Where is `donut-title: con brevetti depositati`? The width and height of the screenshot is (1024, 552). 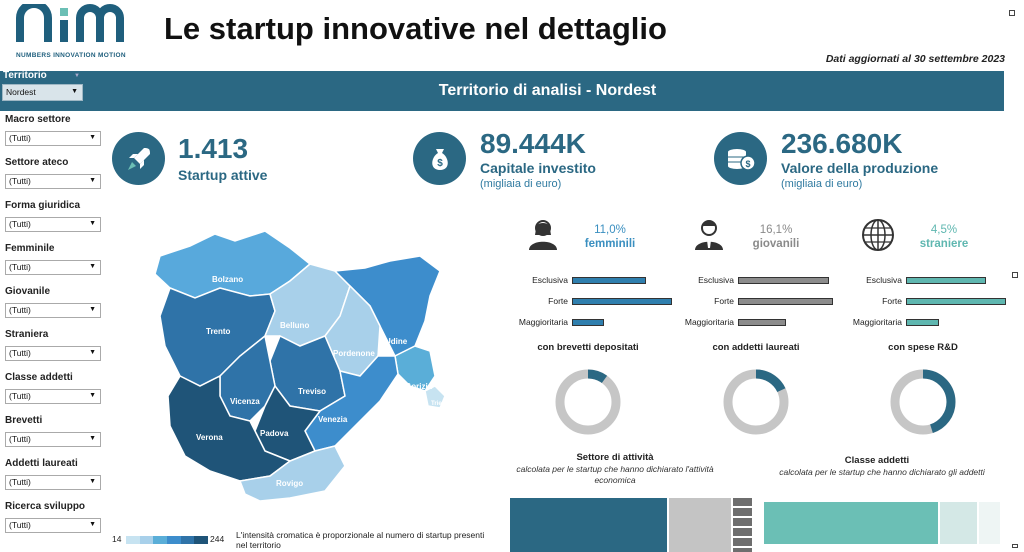
donut-title: con brevetti depositati is located at coordinates (588, 347).